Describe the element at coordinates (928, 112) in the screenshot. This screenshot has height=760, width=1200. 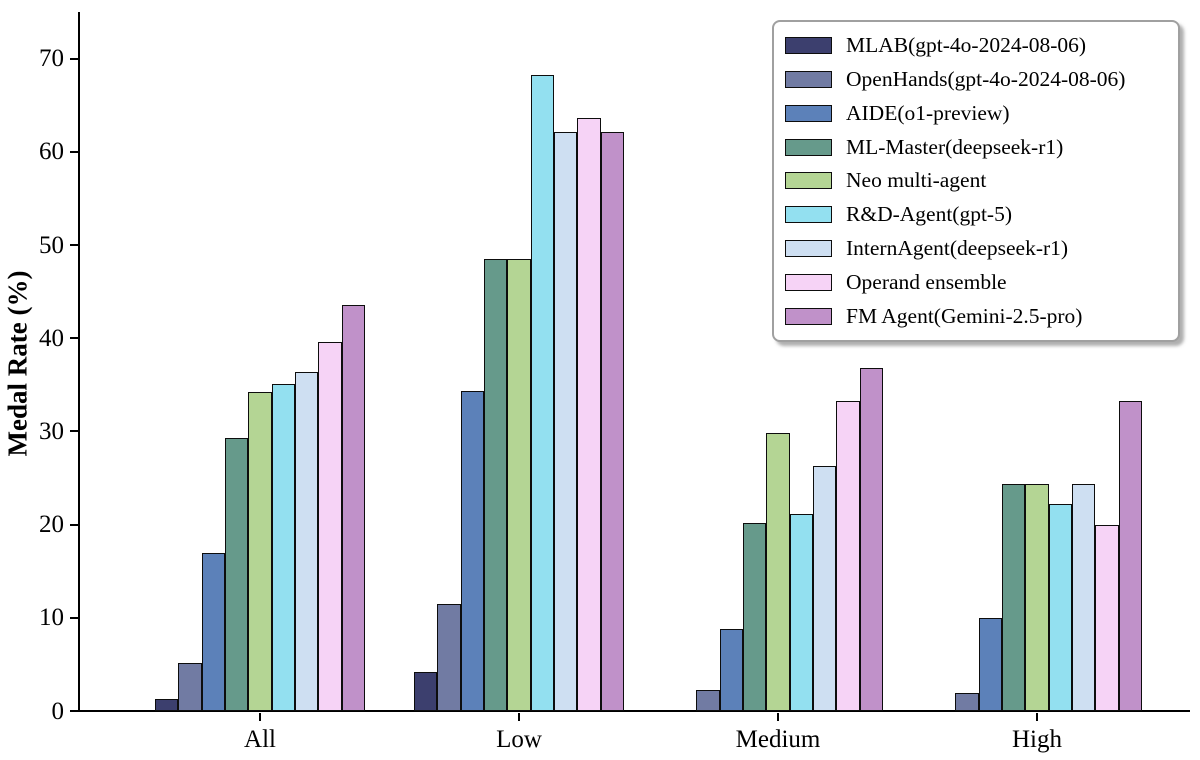
I see `legend-label: AIDE(o1-preview)` at that location.